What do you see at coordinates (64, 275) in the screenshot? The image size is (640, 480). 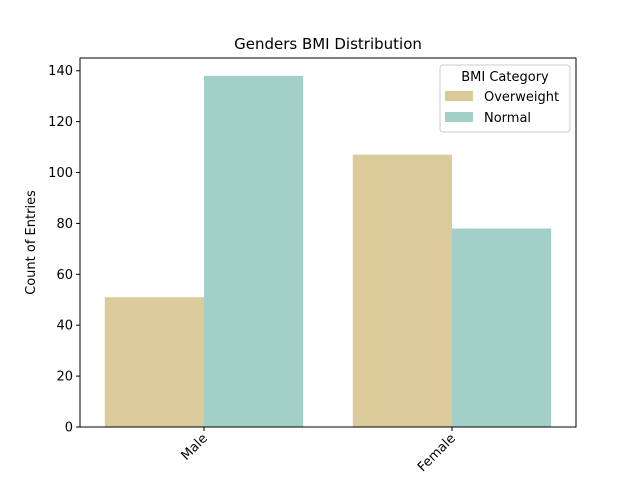 I see `y-tick-label: 60` at bounding box center [64, 275].